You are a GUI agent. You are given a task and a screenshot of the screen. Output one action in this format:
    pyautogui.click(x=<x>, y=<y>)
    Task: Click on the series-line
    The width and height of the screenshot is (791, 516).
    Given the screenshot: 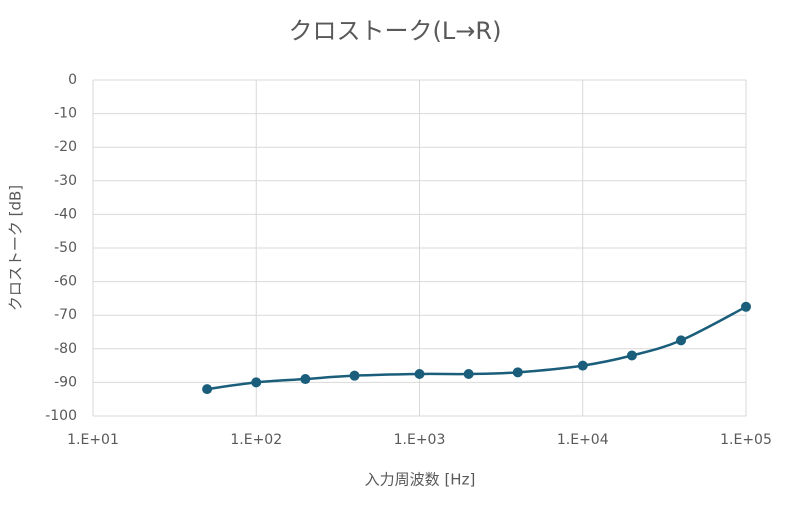 What is the action you would take?
    pyautogui.click(x=476, y=348)
    